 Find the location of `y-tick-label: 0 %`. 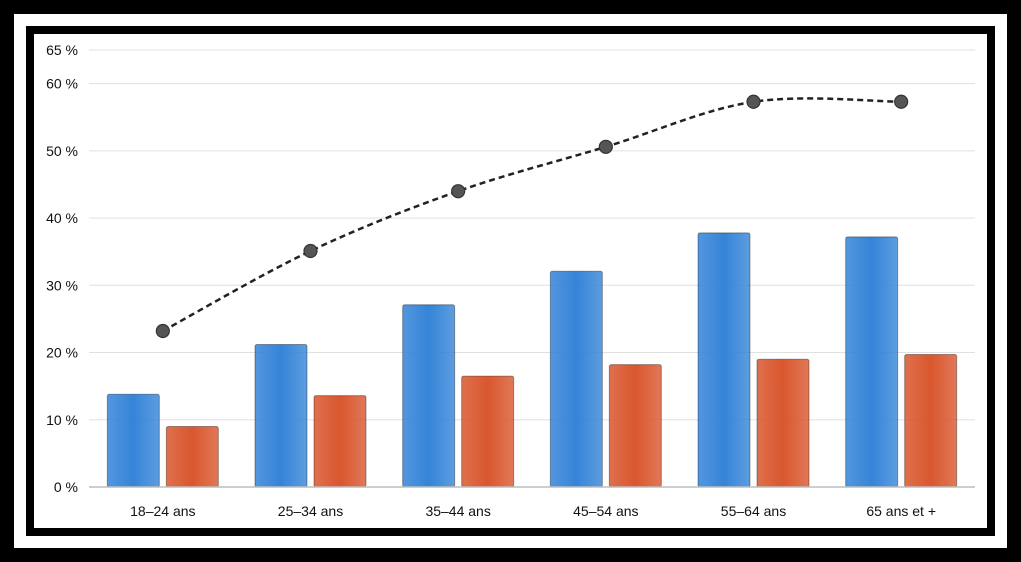

y-tick-label: 0 % is located at coordinates (66, 487).